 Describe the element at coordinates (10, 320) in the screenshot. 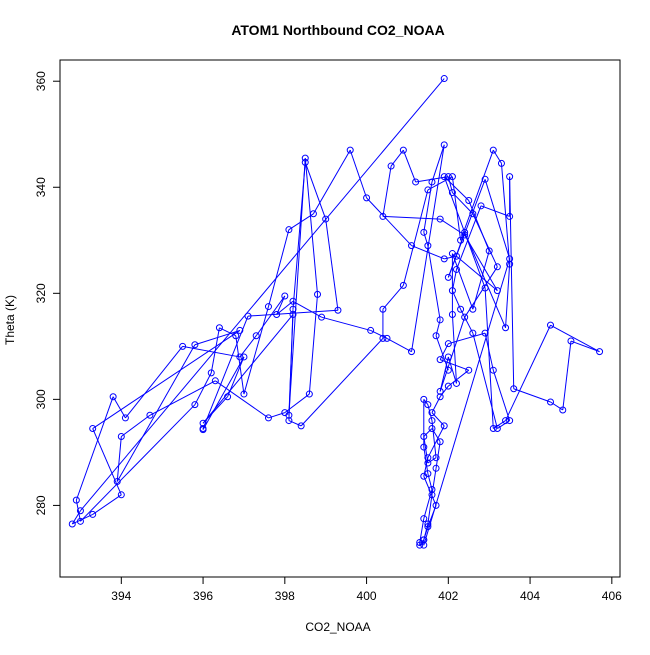

I see `y-axis-label: Theta (K)` at that location.